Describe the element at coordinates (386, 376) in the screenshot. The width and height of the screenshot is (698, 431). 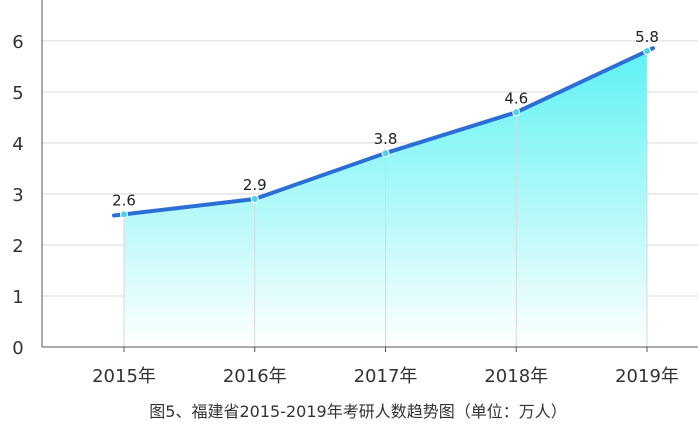
I see `x-tick-label: 2017年` at that location.